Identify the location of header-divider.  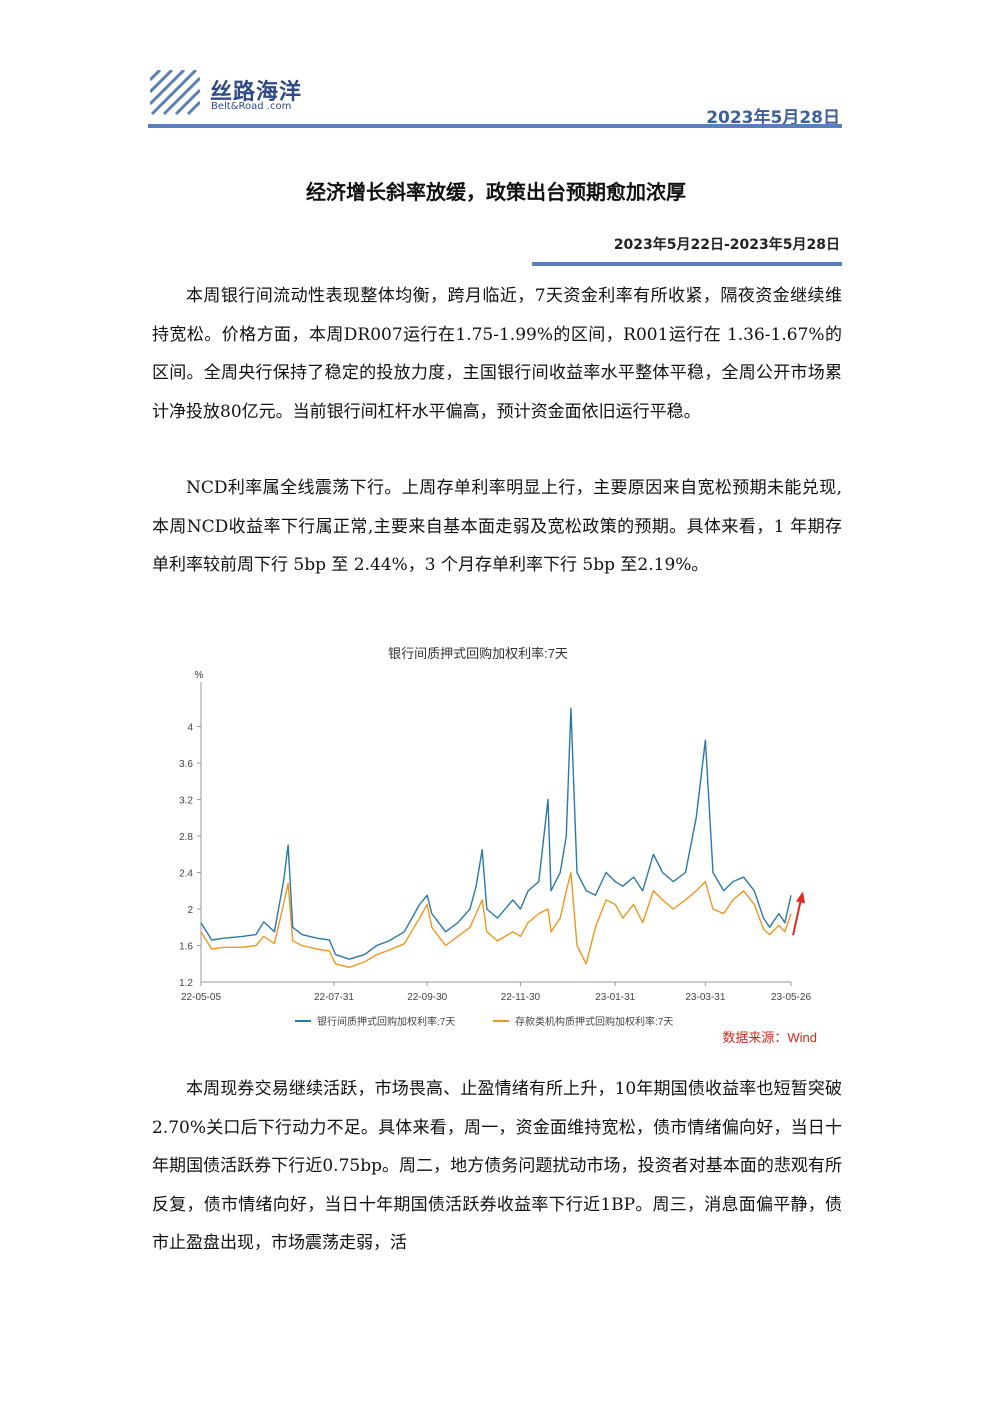
(495, 126).